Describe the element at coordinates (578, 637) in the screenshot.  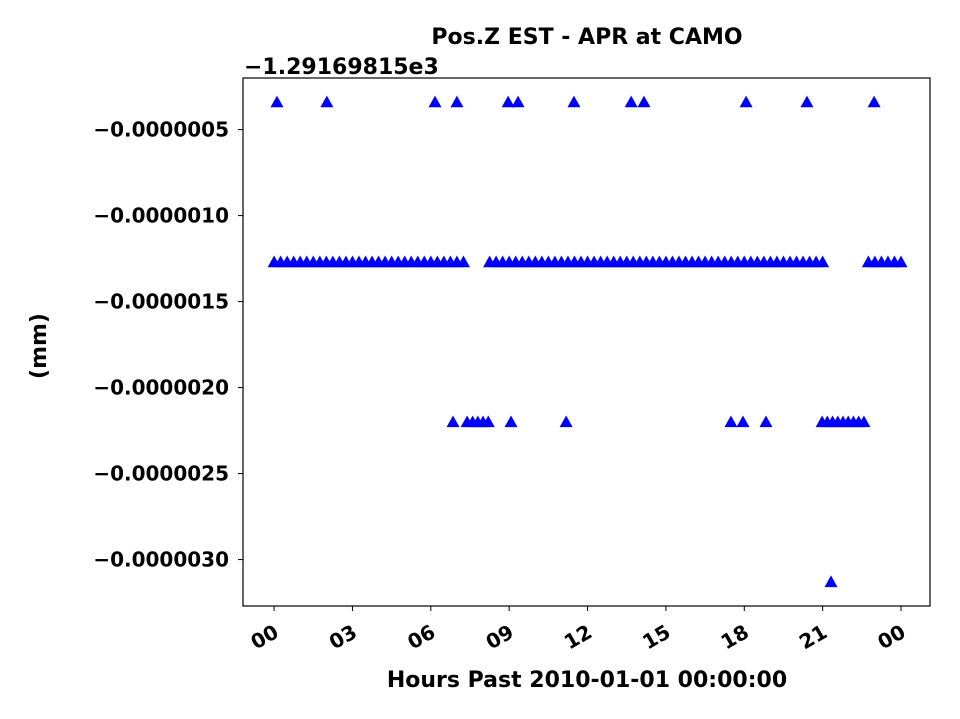
I see `x-tick-label: 12` at that location.